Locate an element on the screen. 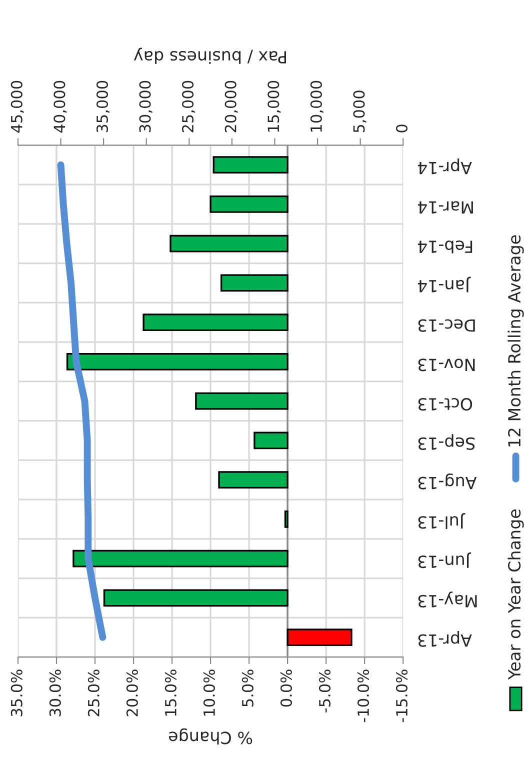 Image resolution: width=529 pixels, height=768 pixels. x-axis-title: % Change is located at coordinates (210, 736).